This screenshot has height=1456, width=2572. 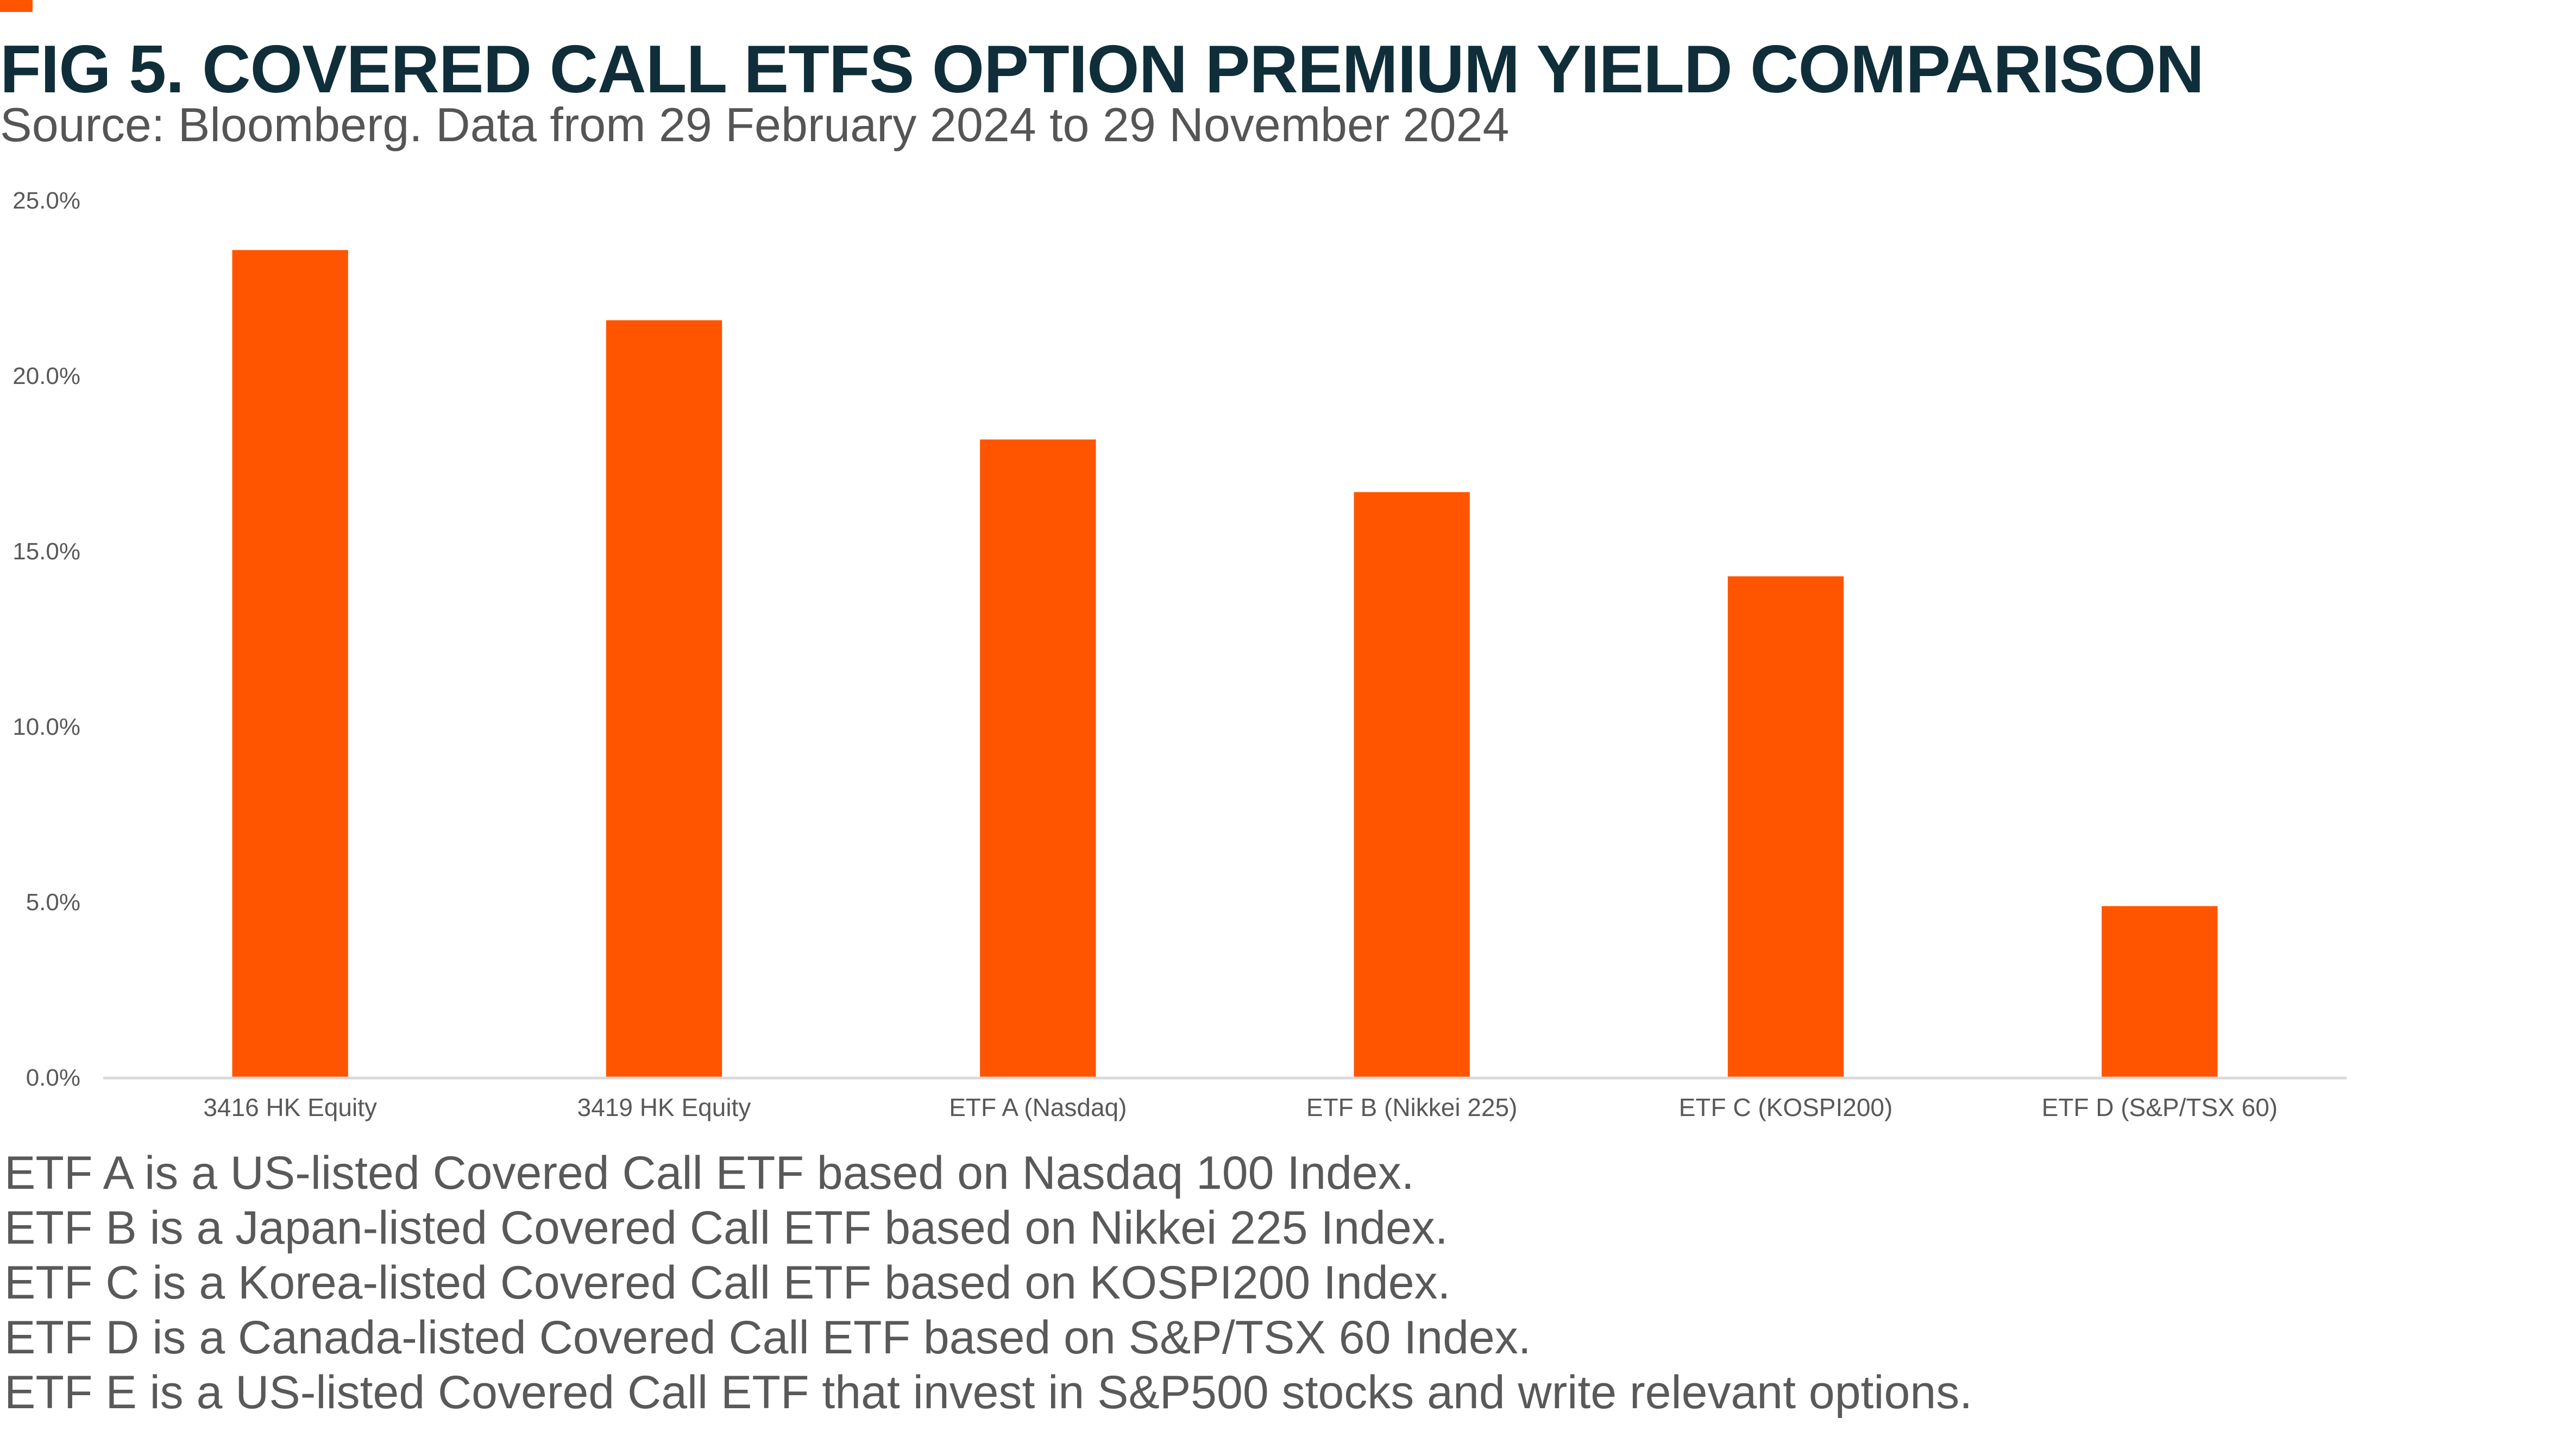 I want to click on y-tick-label: 20.0%, so click(x=46, y=376).